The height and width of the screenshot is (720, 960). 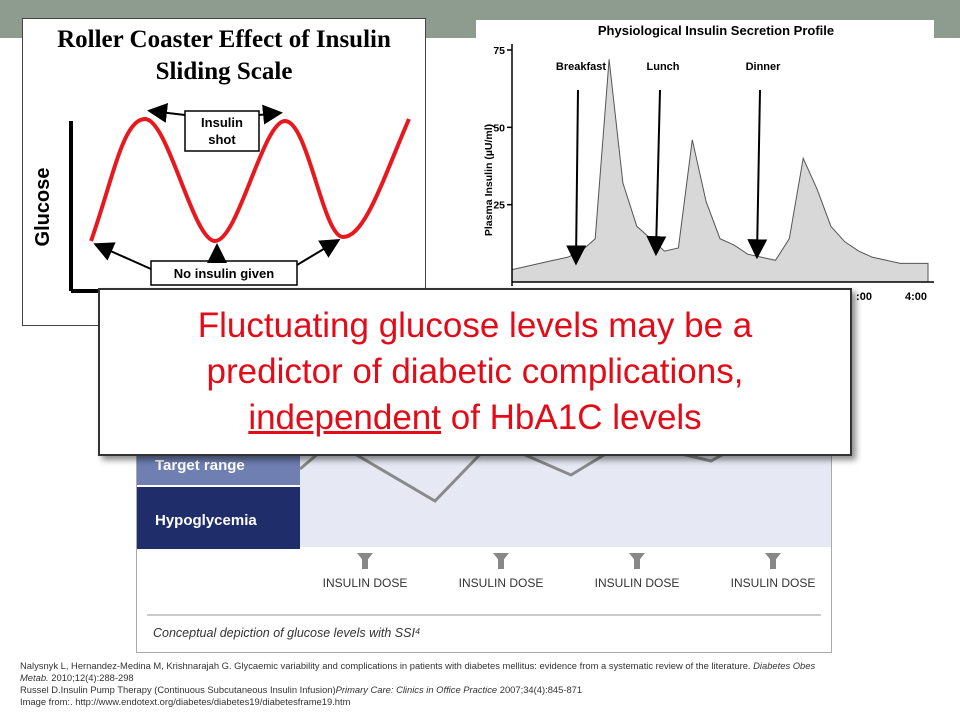 What do you see at coordinates (200, 465) in the screenshot?
I see `target-range-label: Target range` at bounding box center [200, 465].